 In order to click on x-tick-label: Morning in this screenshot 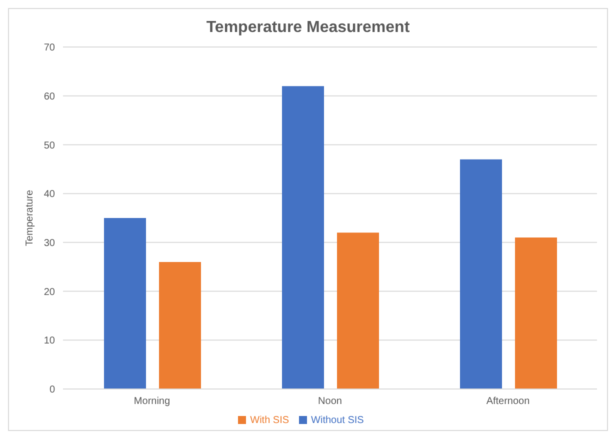, I will do `click(152, 402)`.